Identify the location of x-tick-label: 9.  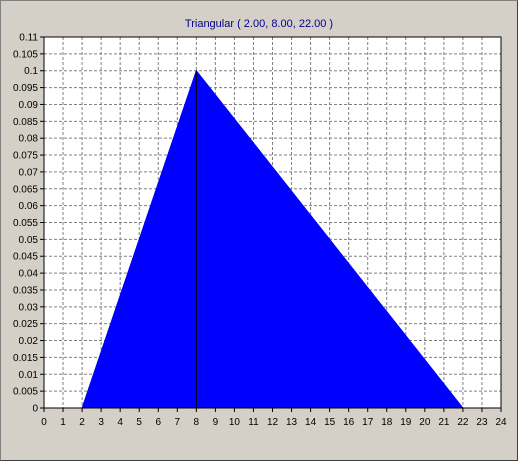
(216, 422).